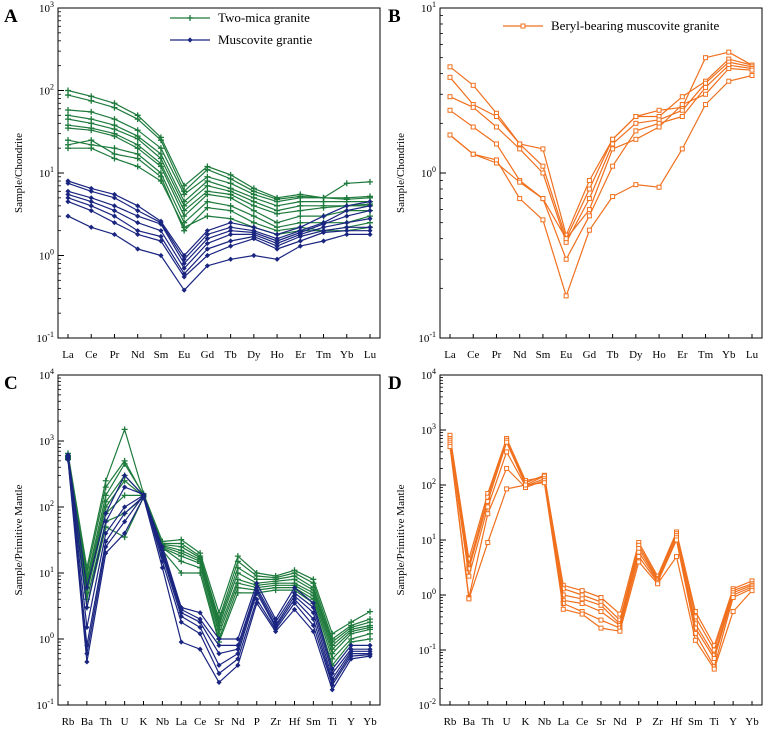  I want to click on y-axis-label: Sample/Chondrite, so click(19, 173).